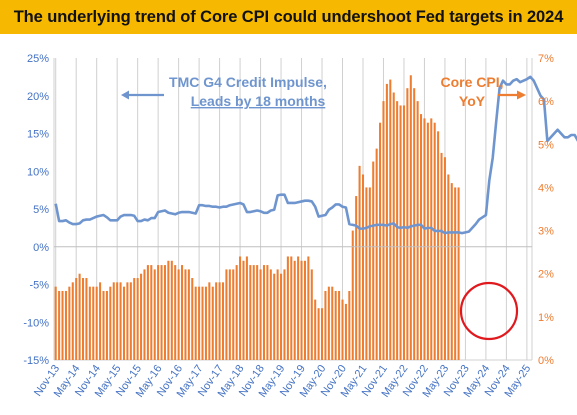 The image size is (577, 415). What do you see at coordinates (489, 311) in the screenshot?
I see `highlight-circle` at bounding box center [489, 311].